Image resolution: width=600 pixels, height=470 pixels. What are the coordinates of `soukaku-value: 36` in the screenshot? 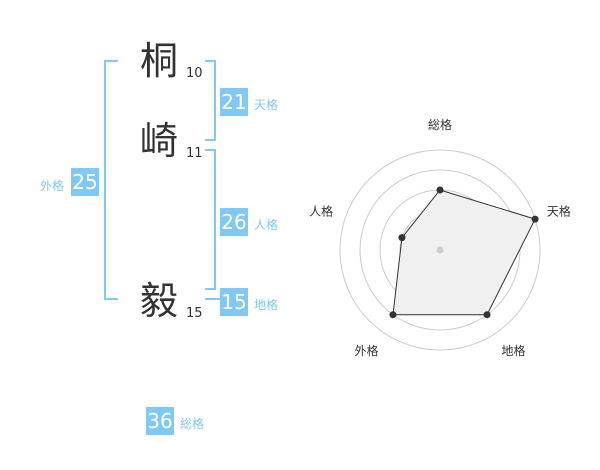 It's located at (160, 421).